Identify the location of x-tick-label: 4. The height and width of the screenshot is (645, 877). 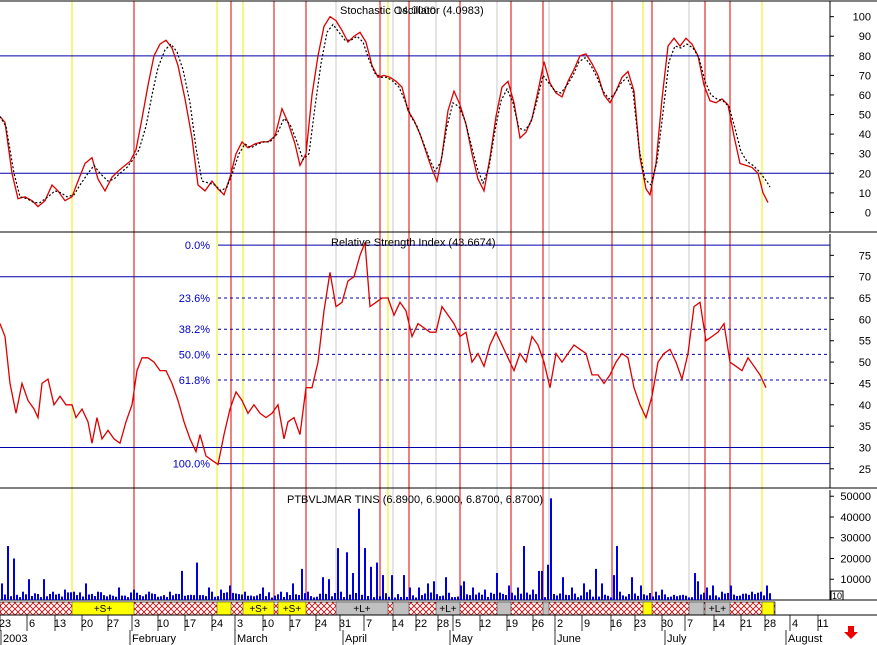
(795, 624).